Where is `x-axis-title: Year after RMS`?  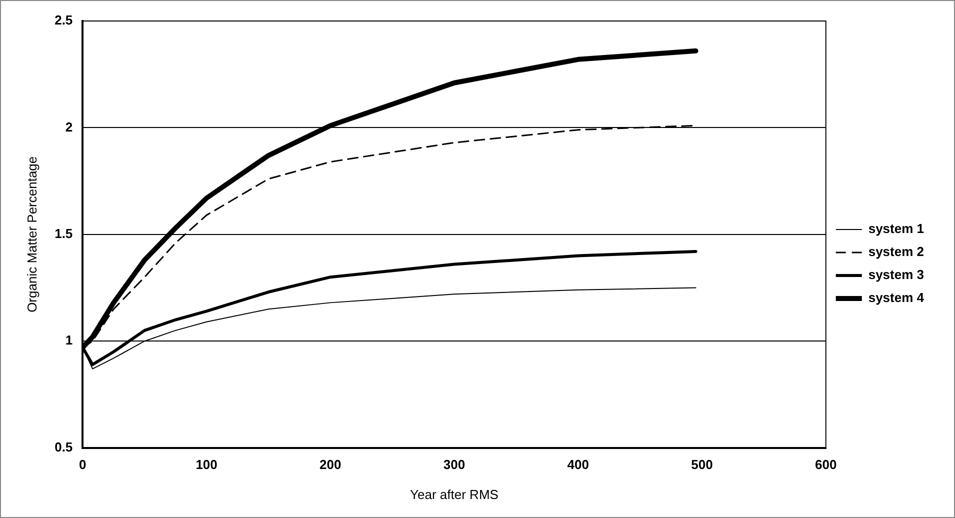 x-axis-title: Year after RMS is located at coordinates (454, 494).